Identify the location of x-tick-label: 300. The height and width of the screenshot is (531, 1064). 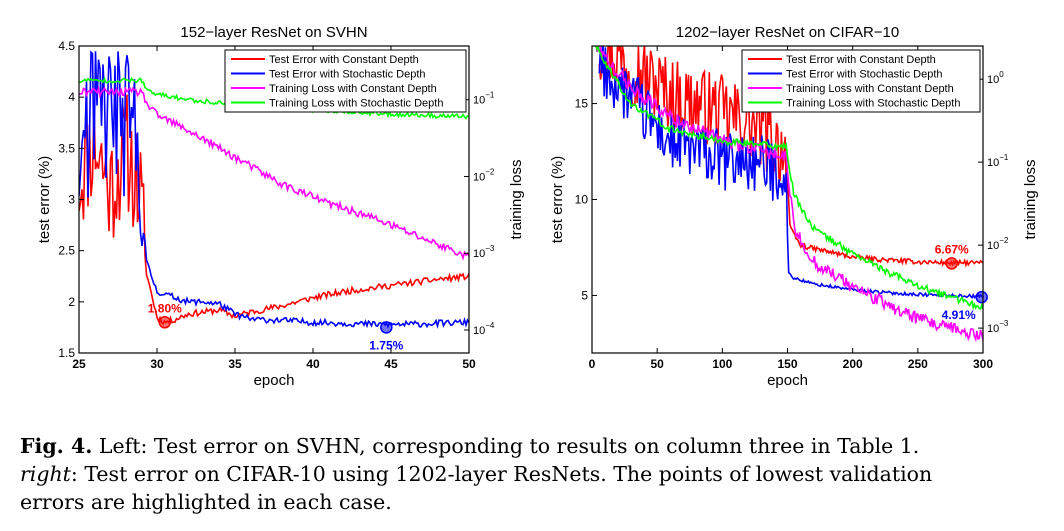
(983, 364).